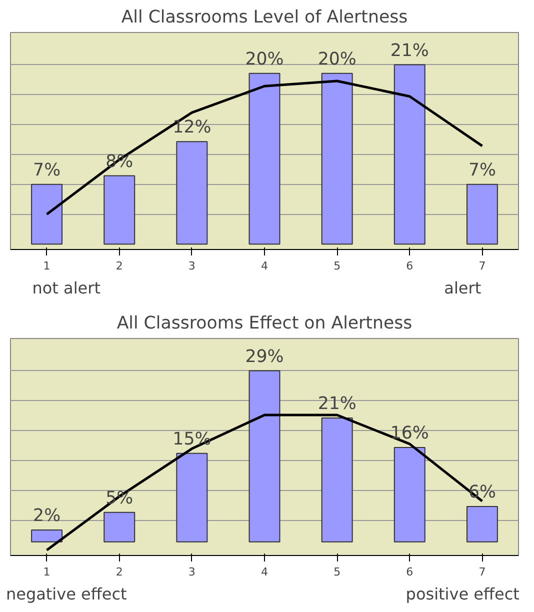  I want to click on text: alert, so click(463, 288).